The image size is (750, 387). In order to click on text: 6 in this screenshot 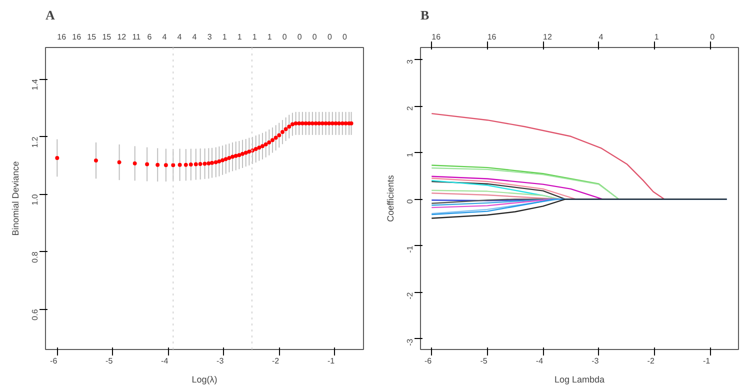, I will do `click(149, 37)`.